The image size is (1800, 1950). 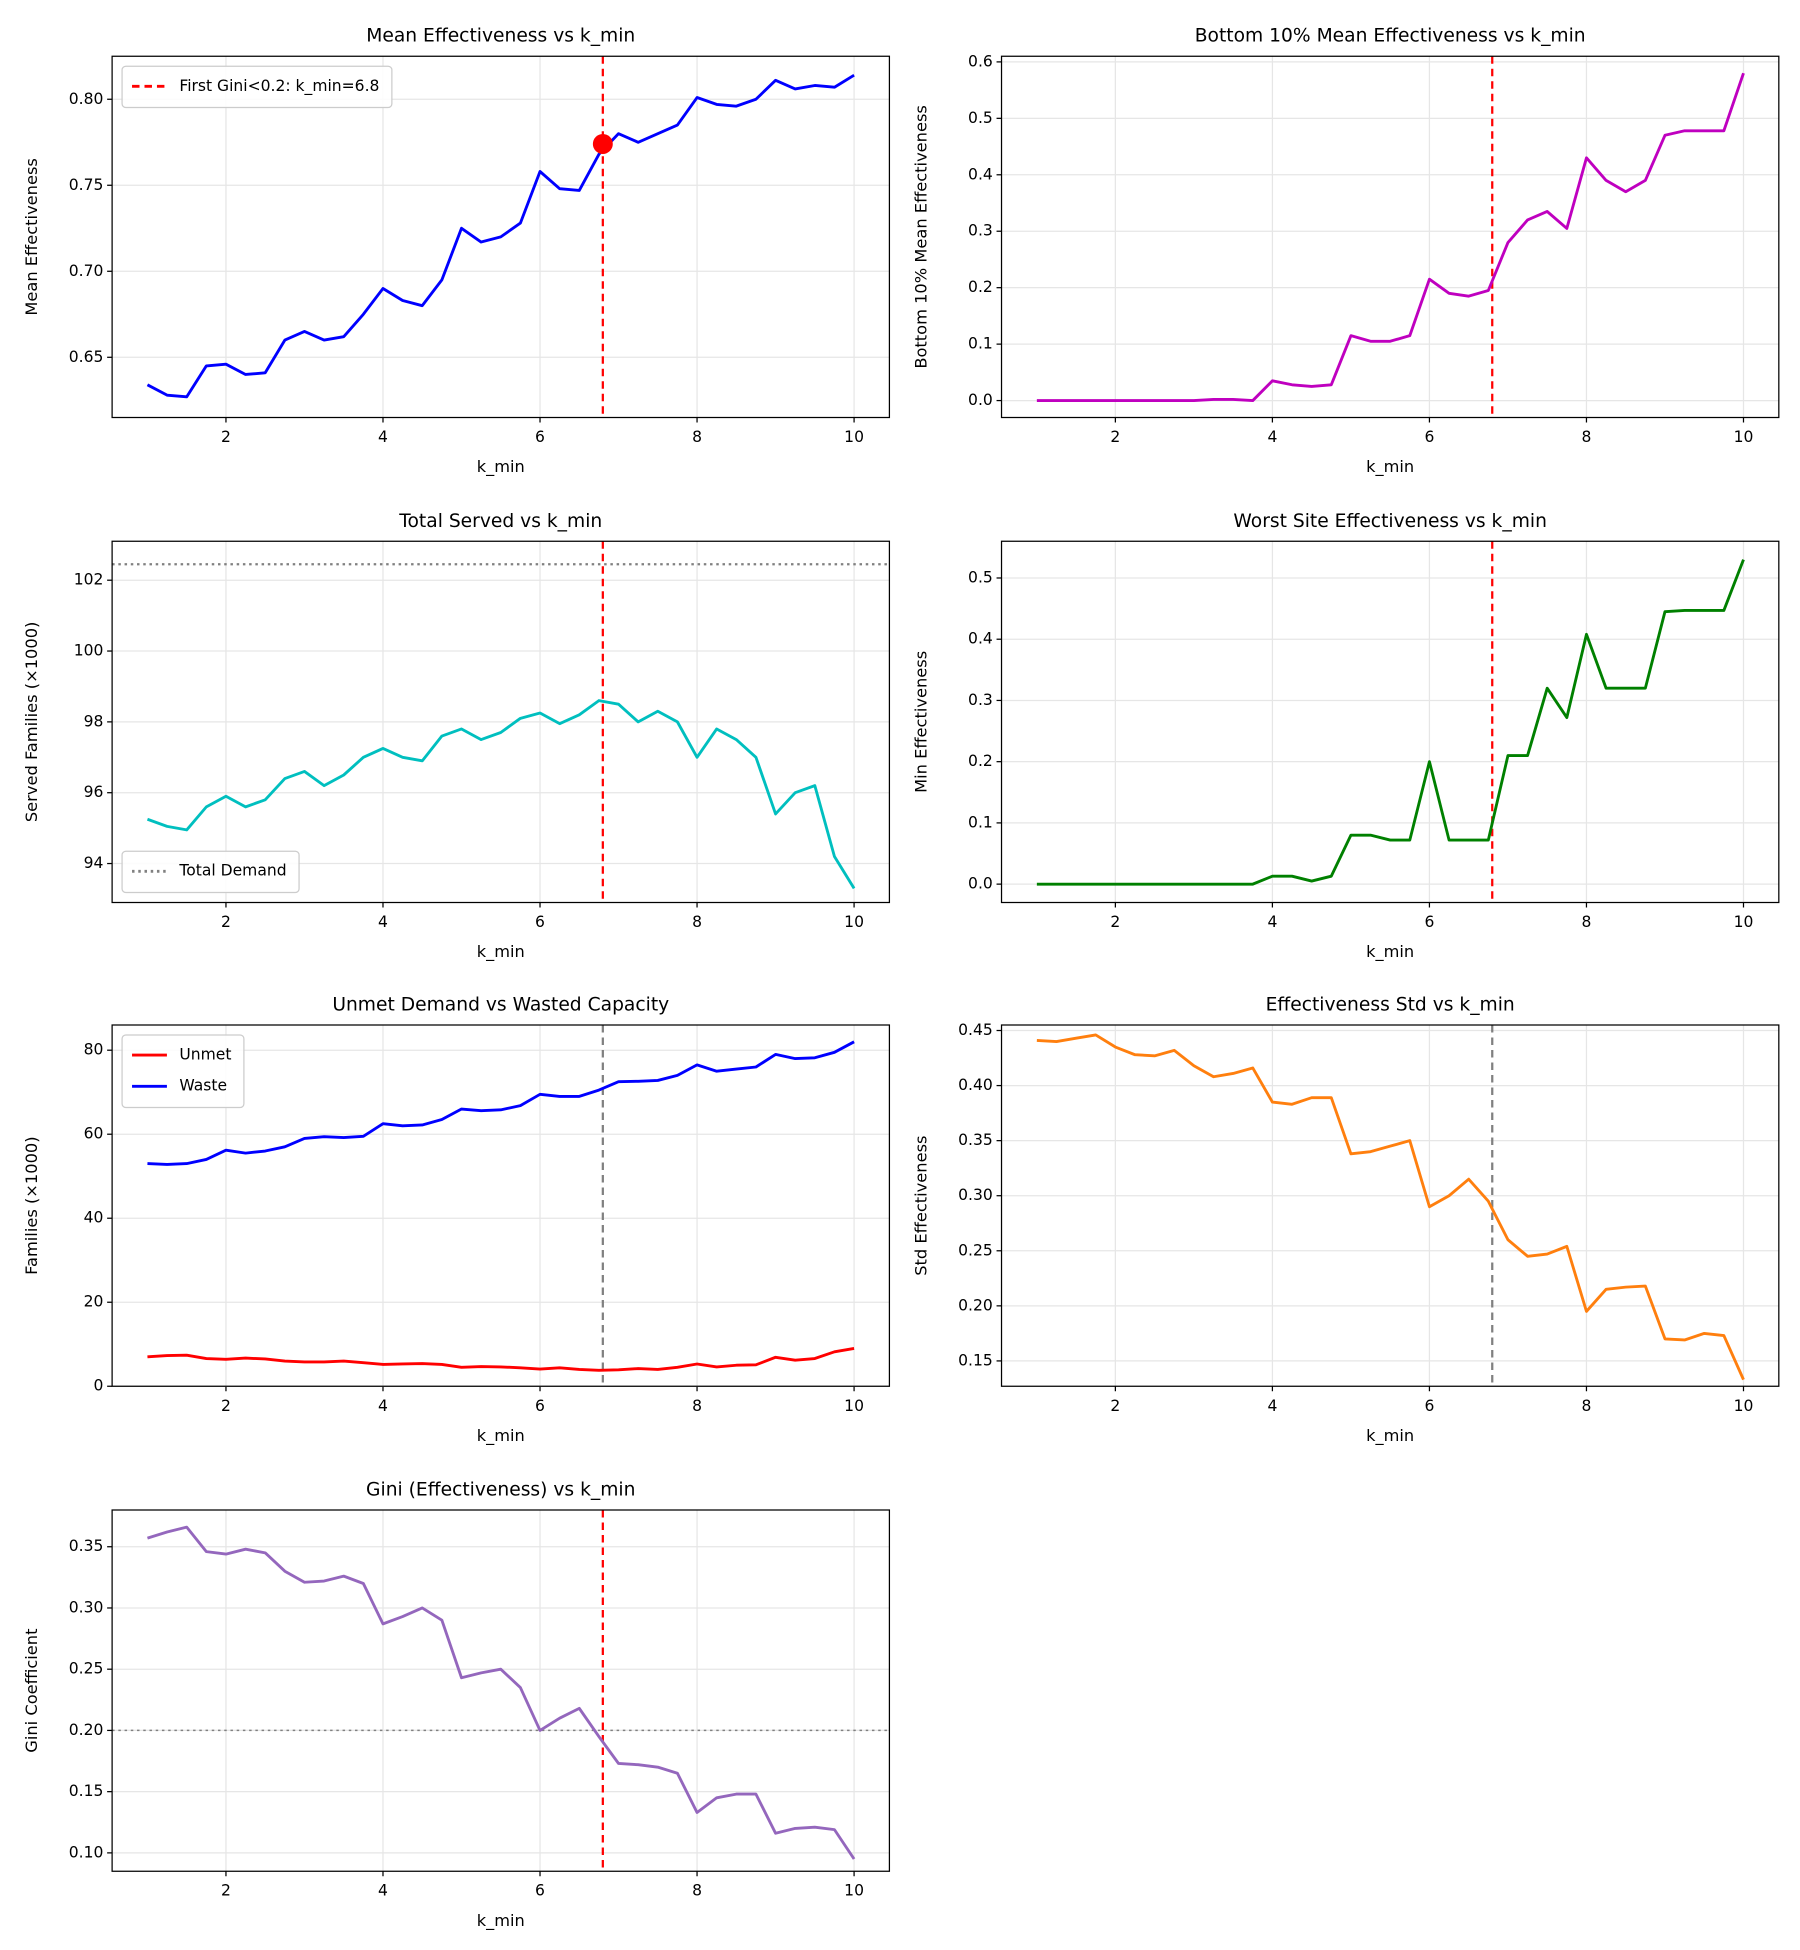 I want to click on y-tick-label: 80, so click(x=94, y=1050).